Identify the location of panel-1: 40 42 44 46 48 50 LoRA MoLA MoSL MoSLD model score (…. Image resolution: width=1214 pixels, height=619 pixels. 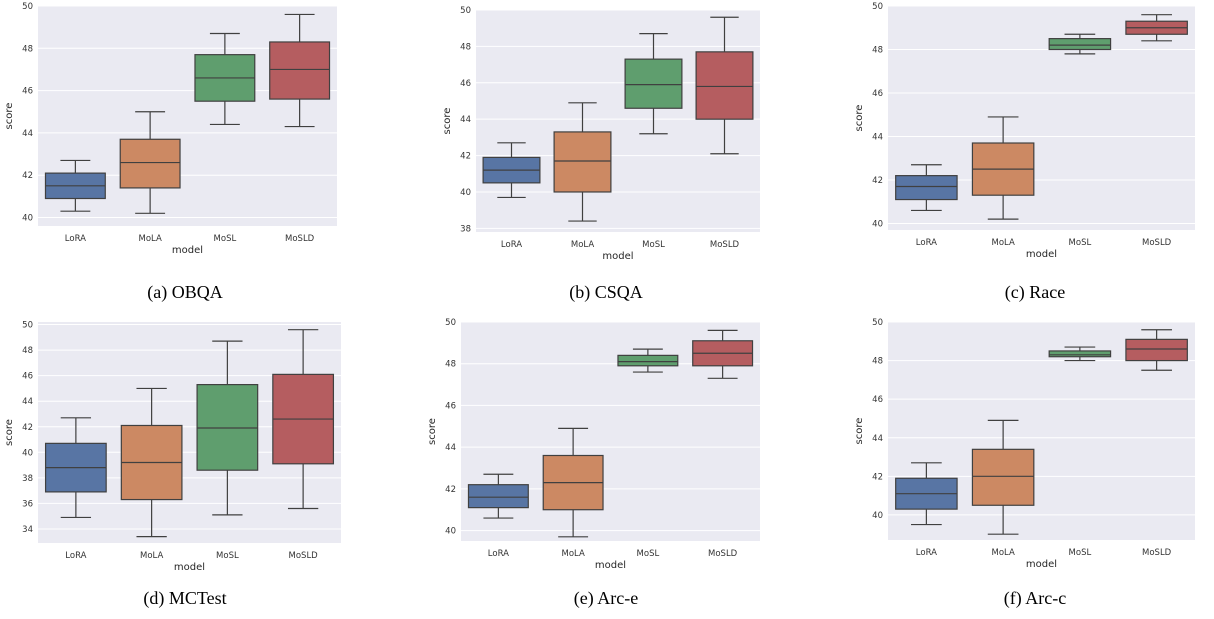
(170, 152).